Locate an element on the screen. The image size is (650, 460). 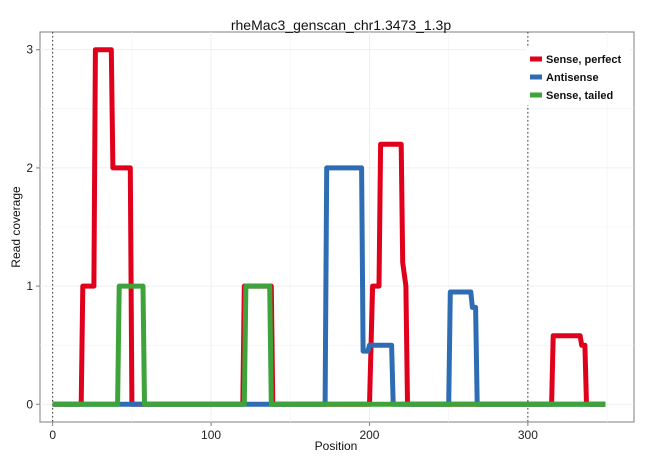
legend: Sense, perfect Antisense Sense, tailed is located at coordinates (578, 76).